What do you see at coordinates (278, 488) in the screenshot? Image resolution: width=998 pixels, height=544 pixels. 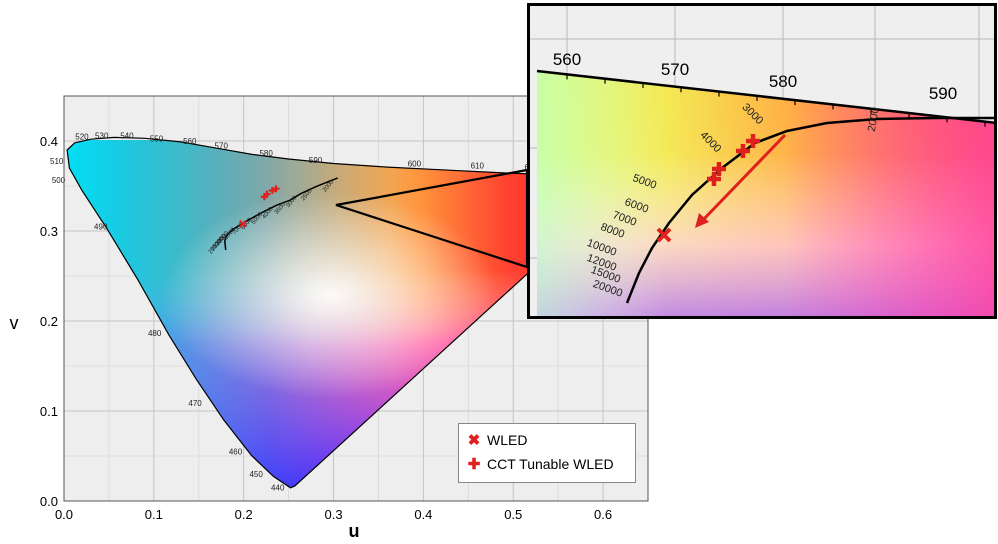 I see `wavelength-label: 440` at bounding box center [278, 488].